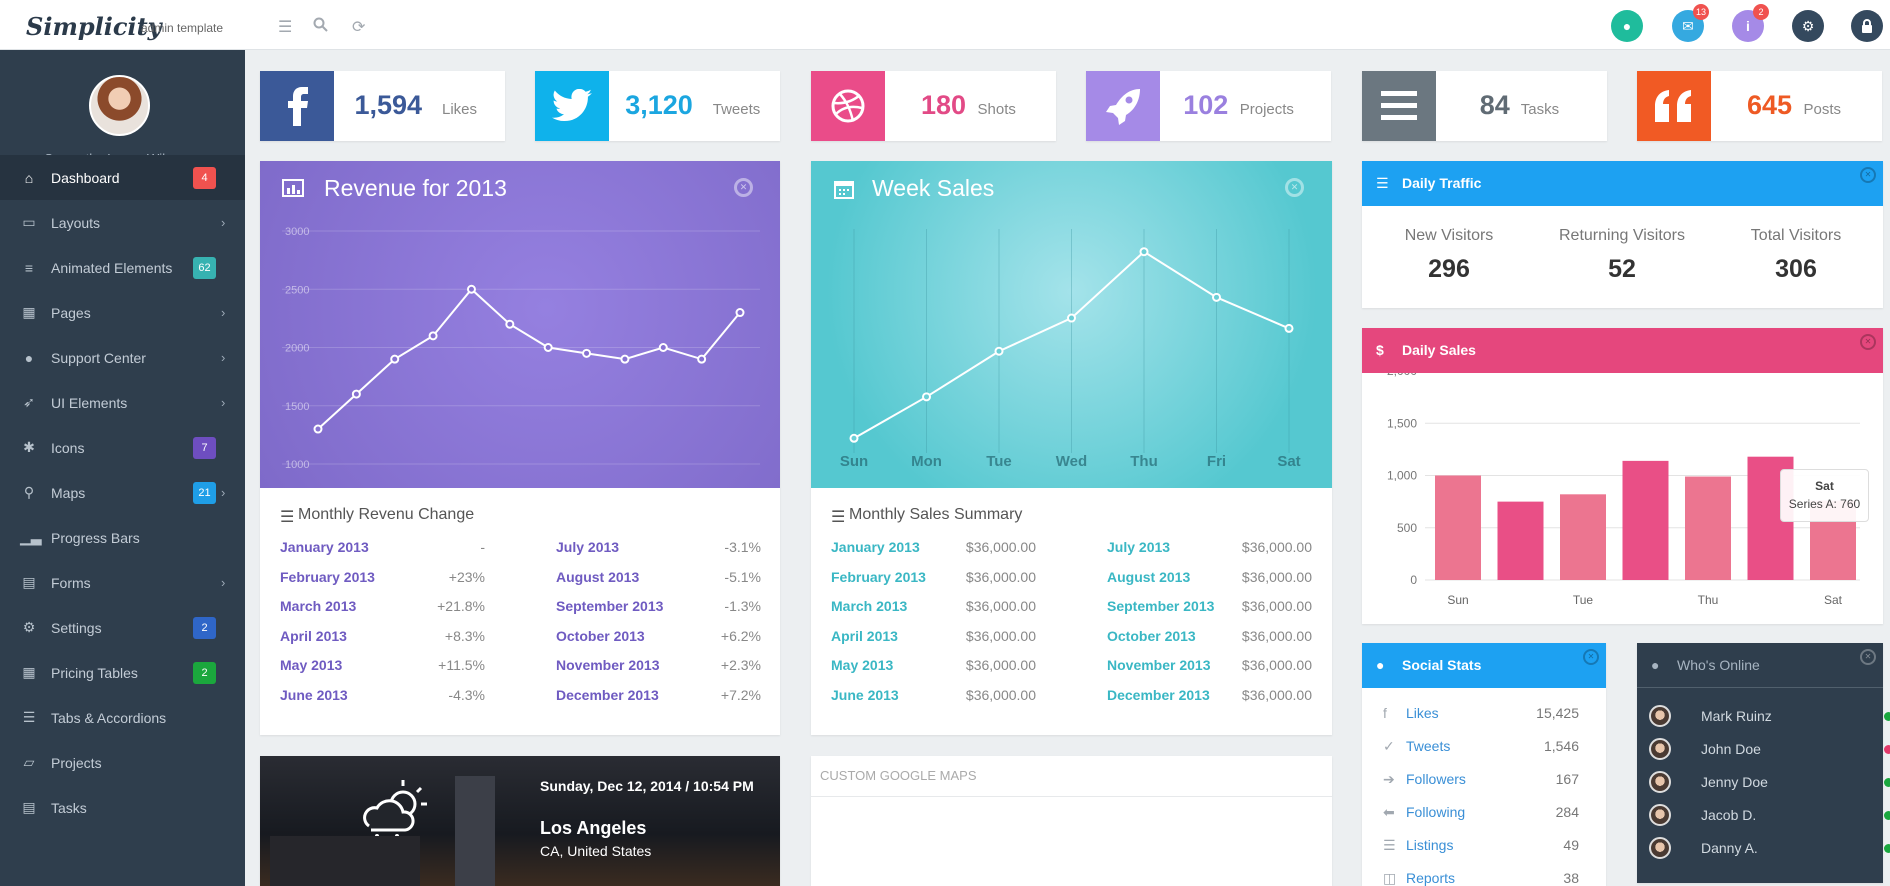  I want to click on sidebar-item-pages: ▦ Pages ›, so click(122, 312).